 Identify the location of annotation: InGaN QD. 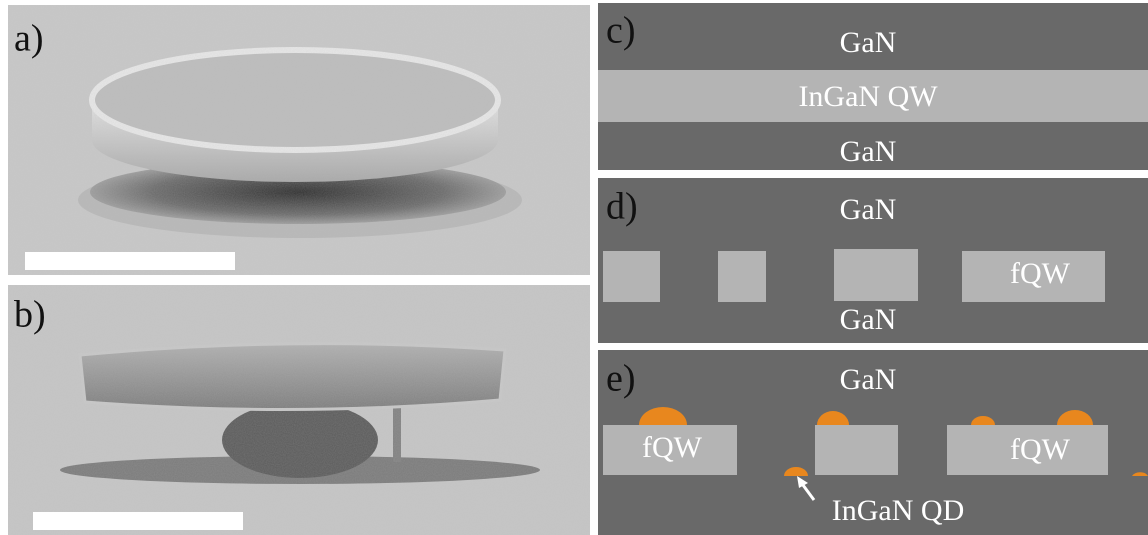
(898, 510).